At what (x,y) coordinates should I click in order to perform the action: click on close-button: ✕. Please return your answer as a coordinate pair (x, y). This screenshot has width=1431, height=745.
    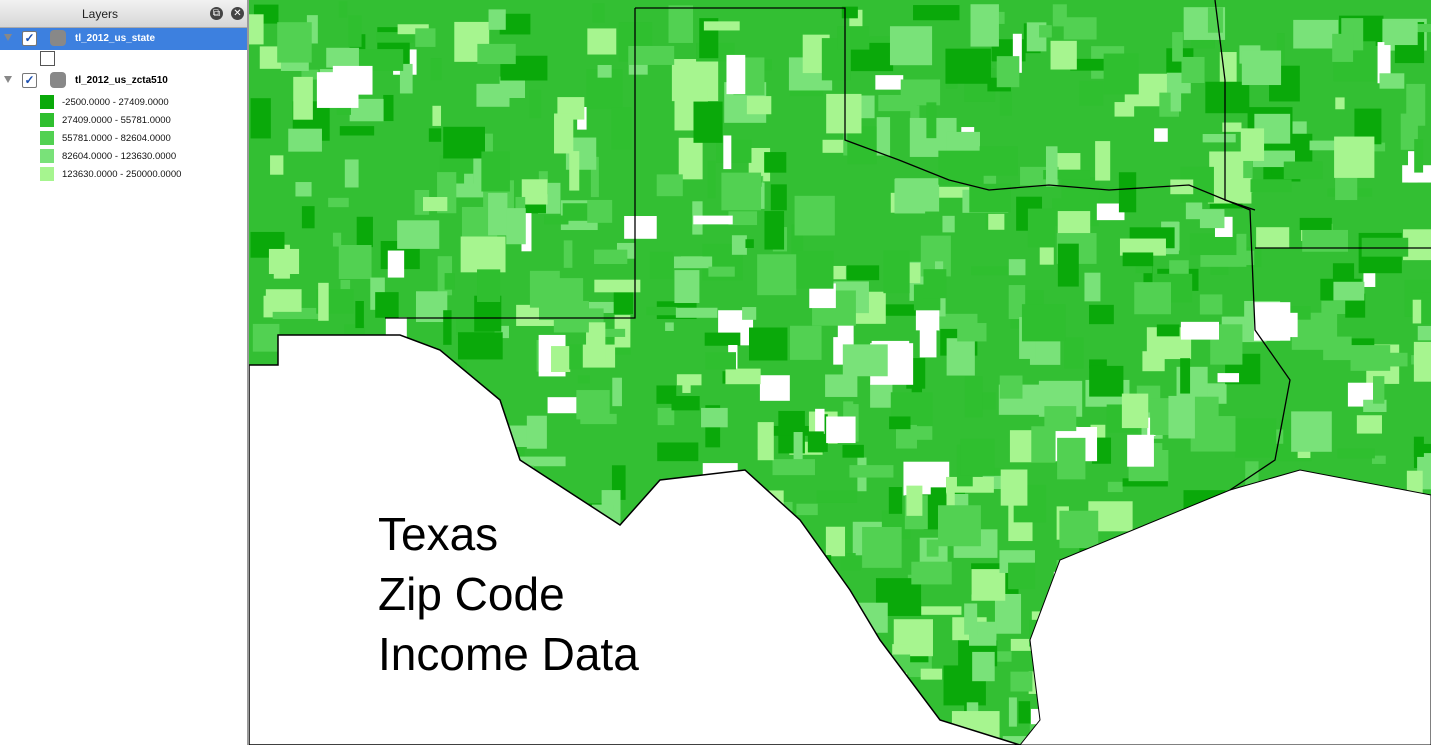
    Looking at the image, I should click on (237, 13).